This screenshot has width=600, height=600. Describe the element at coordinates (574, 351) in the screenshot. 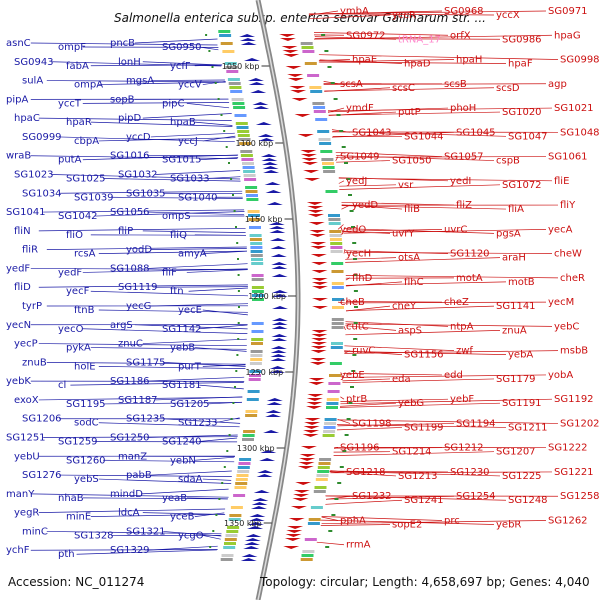

I see `gene-label: msbB` at that location.